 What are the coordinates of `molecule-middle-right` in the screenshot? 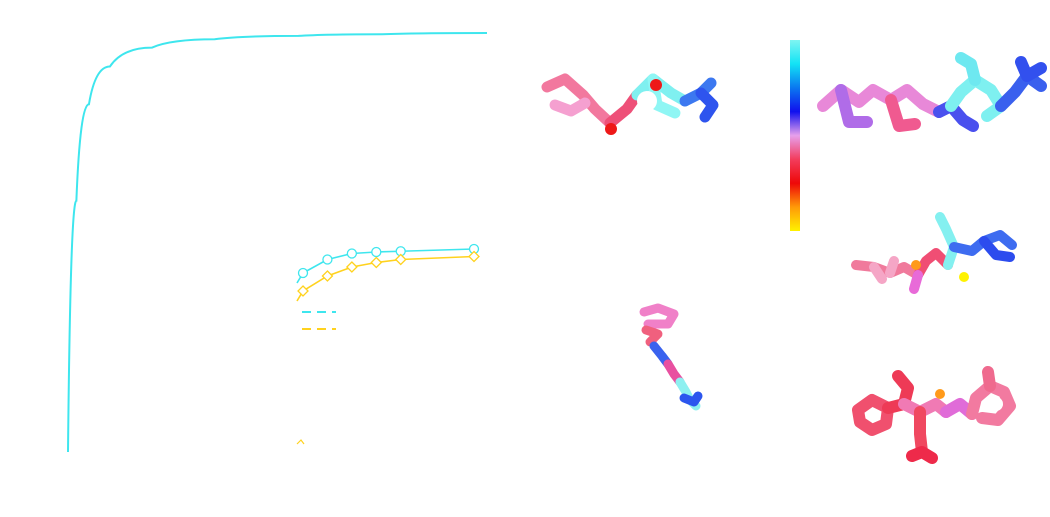 It's located at (934, 253).